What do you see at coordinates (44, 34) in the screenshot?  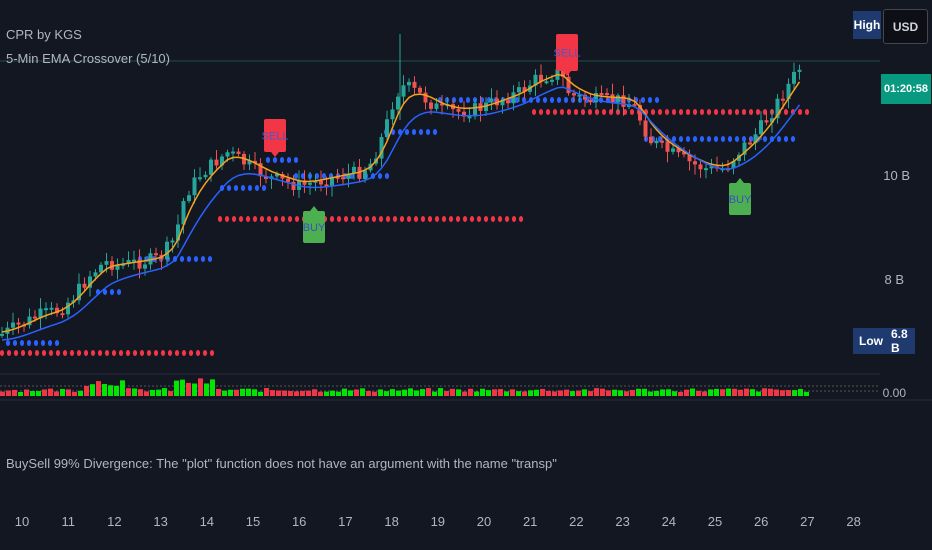 I see `cpr-indicator-title: CPR by KGS` at bounding box center [44, 34].